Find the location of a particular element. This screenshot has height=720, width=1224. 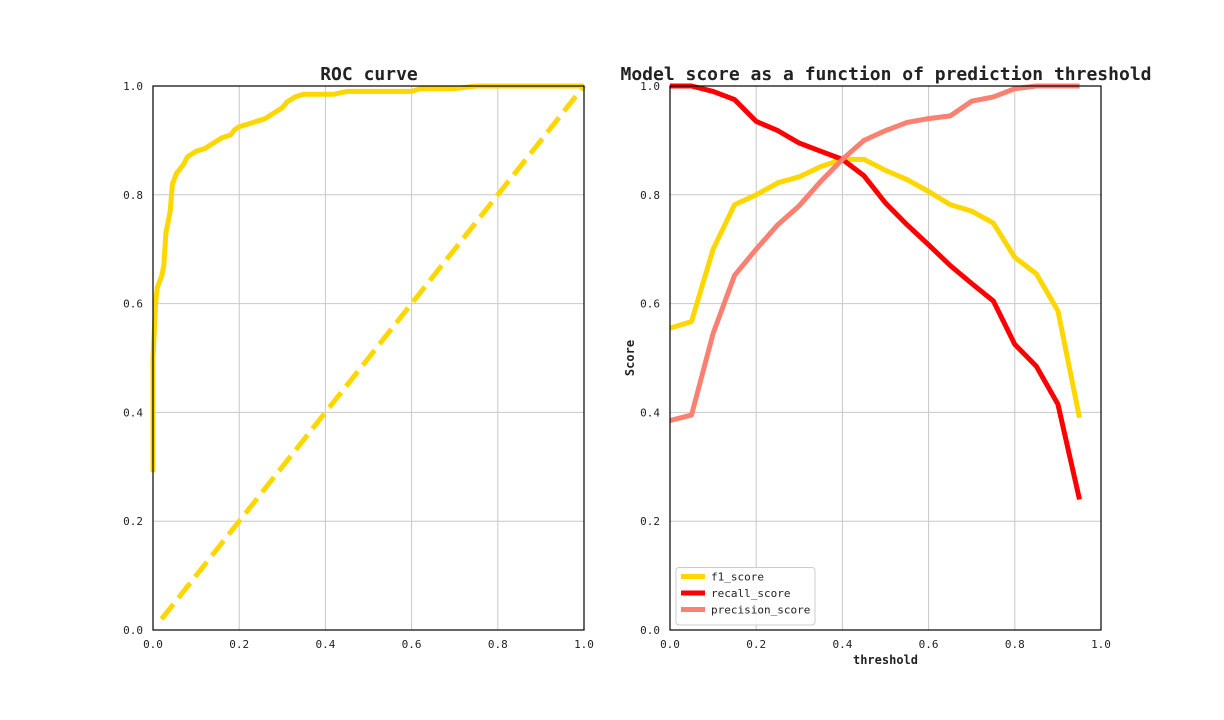

y-axis-label: Score is located at coordinates (630, 358).